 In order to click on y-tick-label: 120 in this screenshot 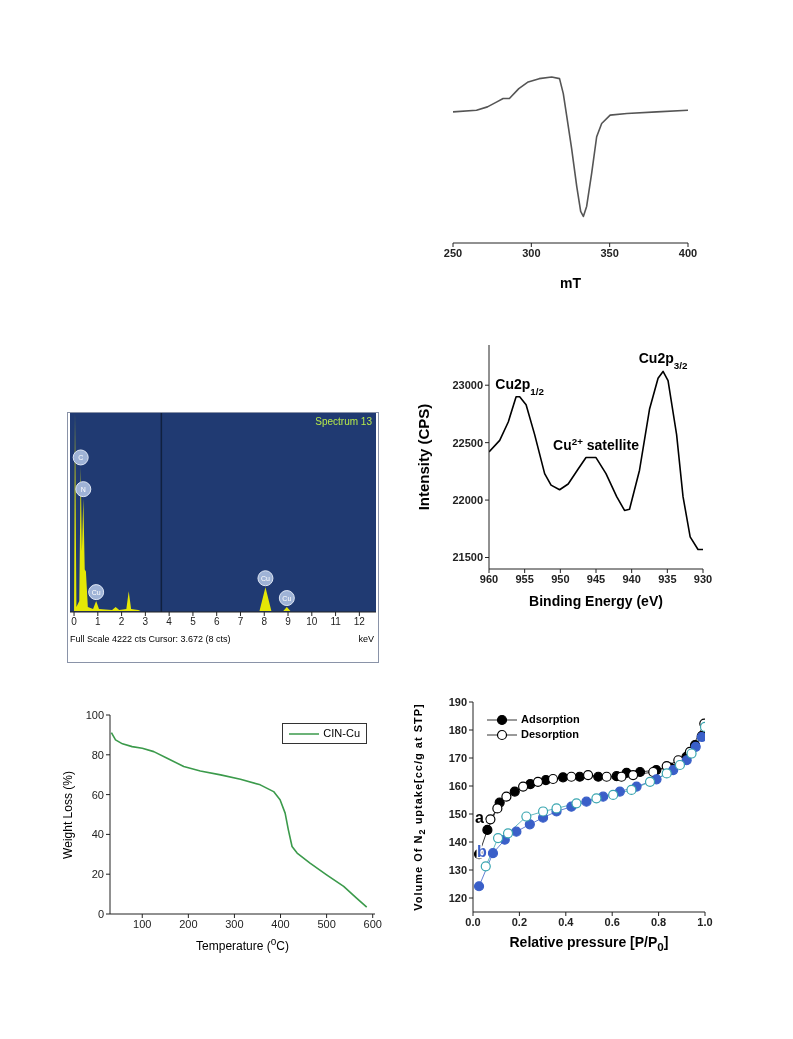, I will do `click(457, 897)`.